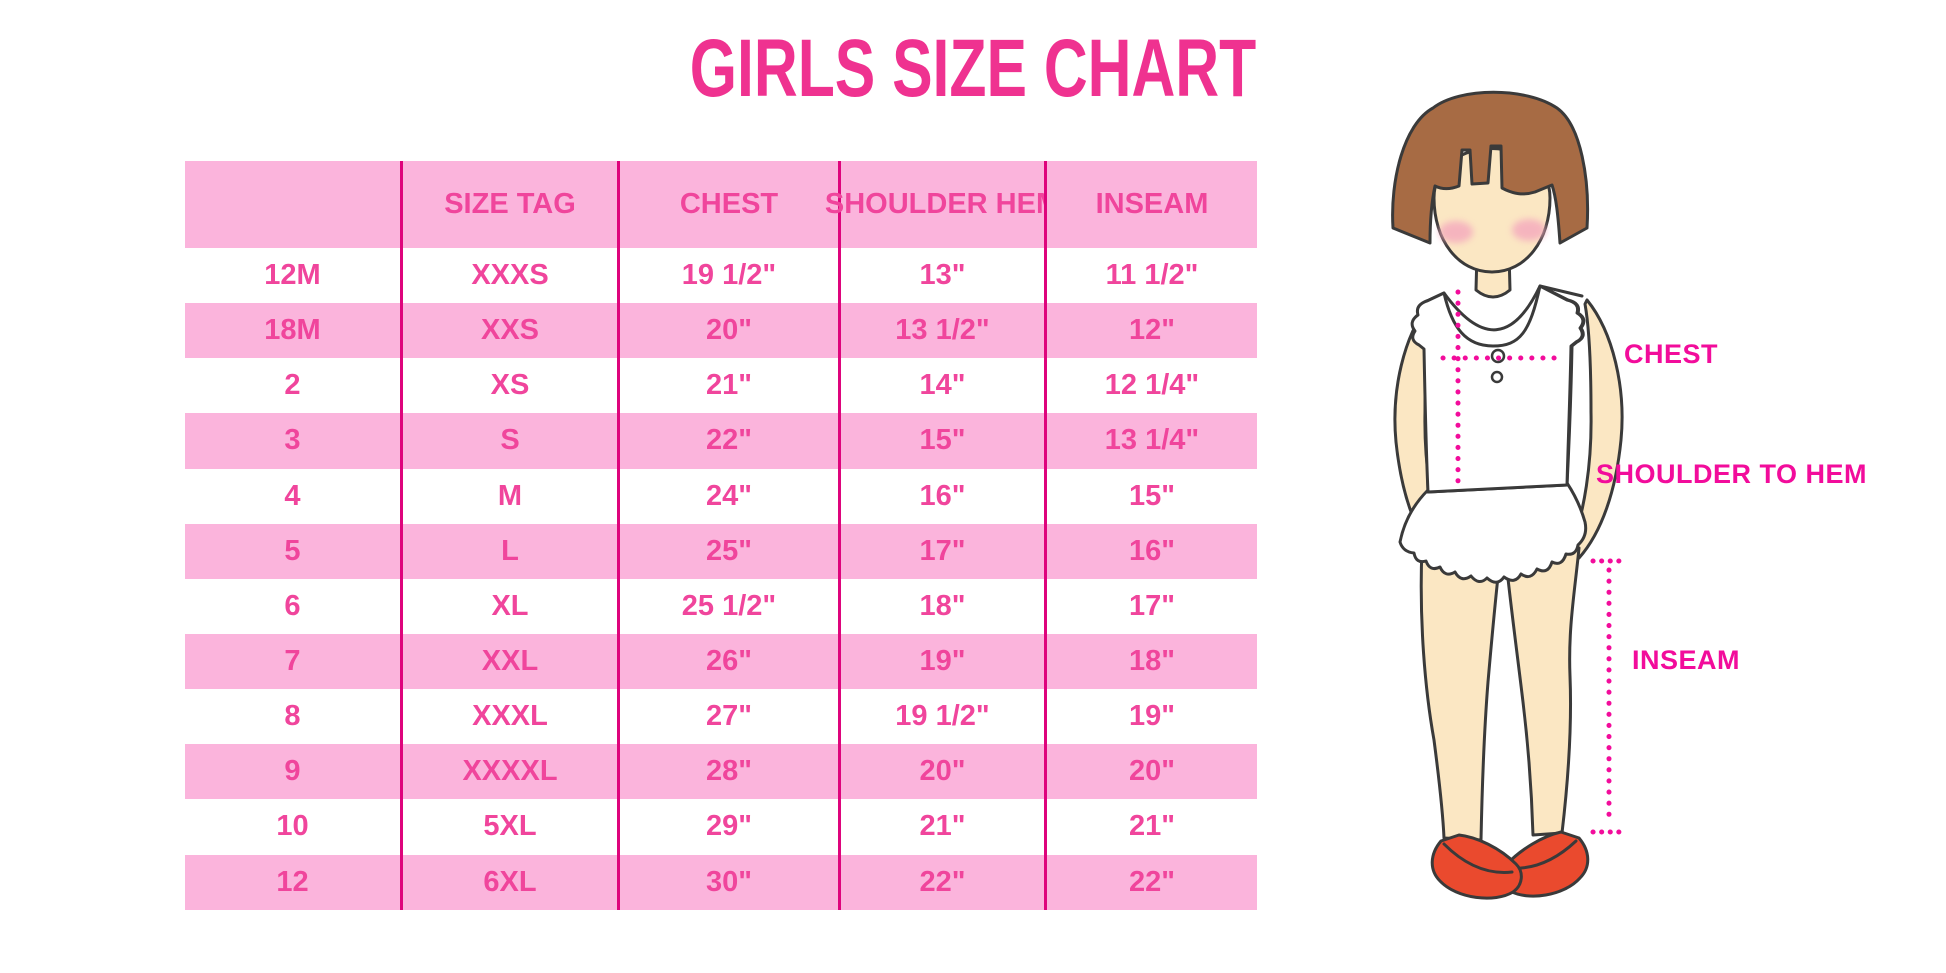  What do you see at coordinates (1150, 276) in the screenshot?
I see `table-cell: 11 1/2"` at bounding box center [1150, 276].